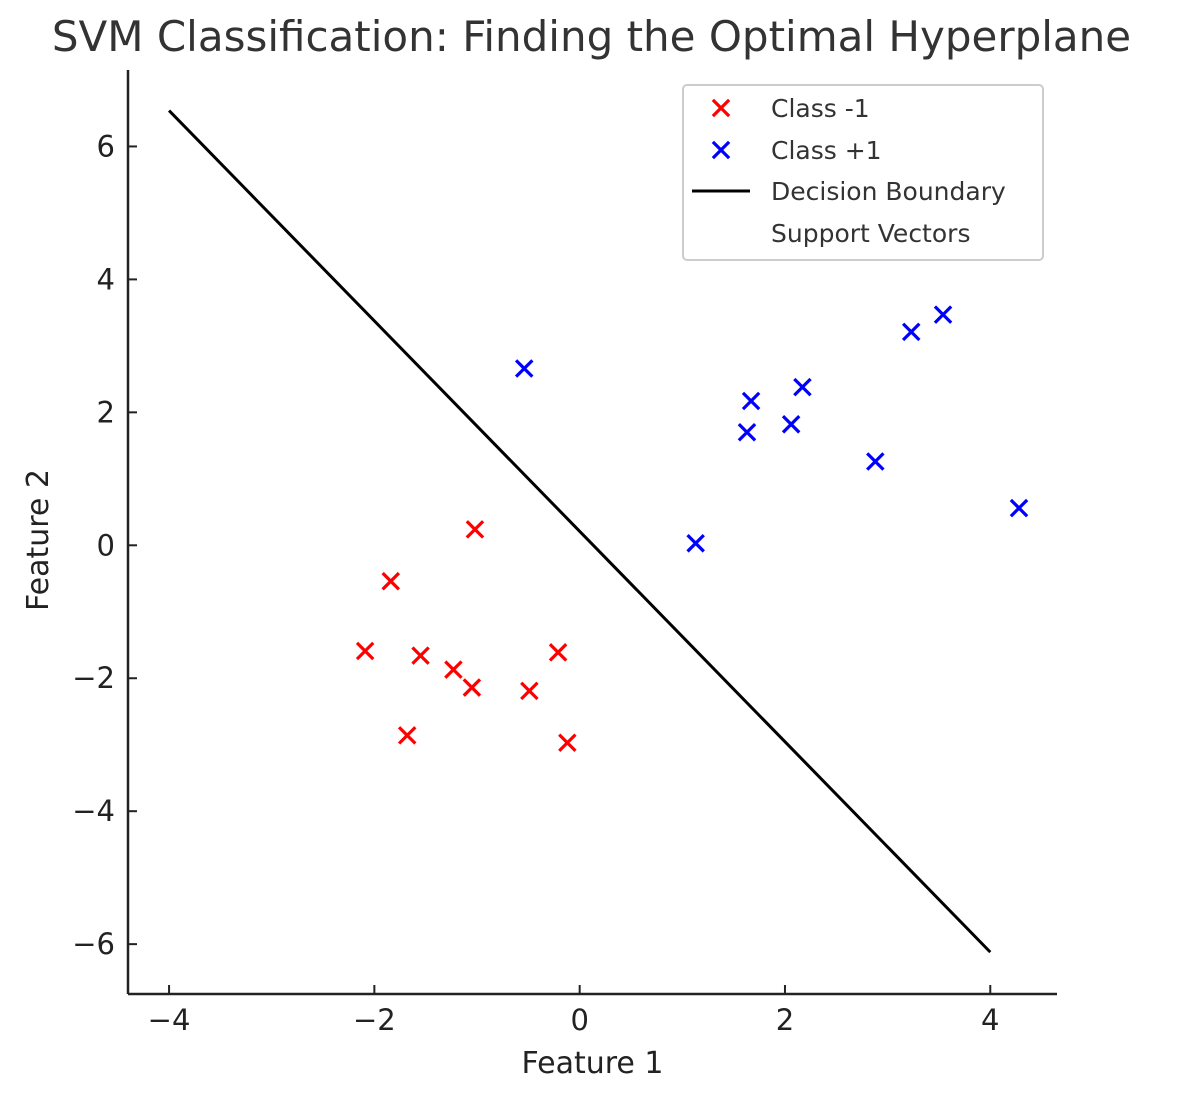 The image size is (1183, 1101). Describe the element at coordinates (38, 540) in the screenshot. I see `y-axis-label: Feature 2` at that location.